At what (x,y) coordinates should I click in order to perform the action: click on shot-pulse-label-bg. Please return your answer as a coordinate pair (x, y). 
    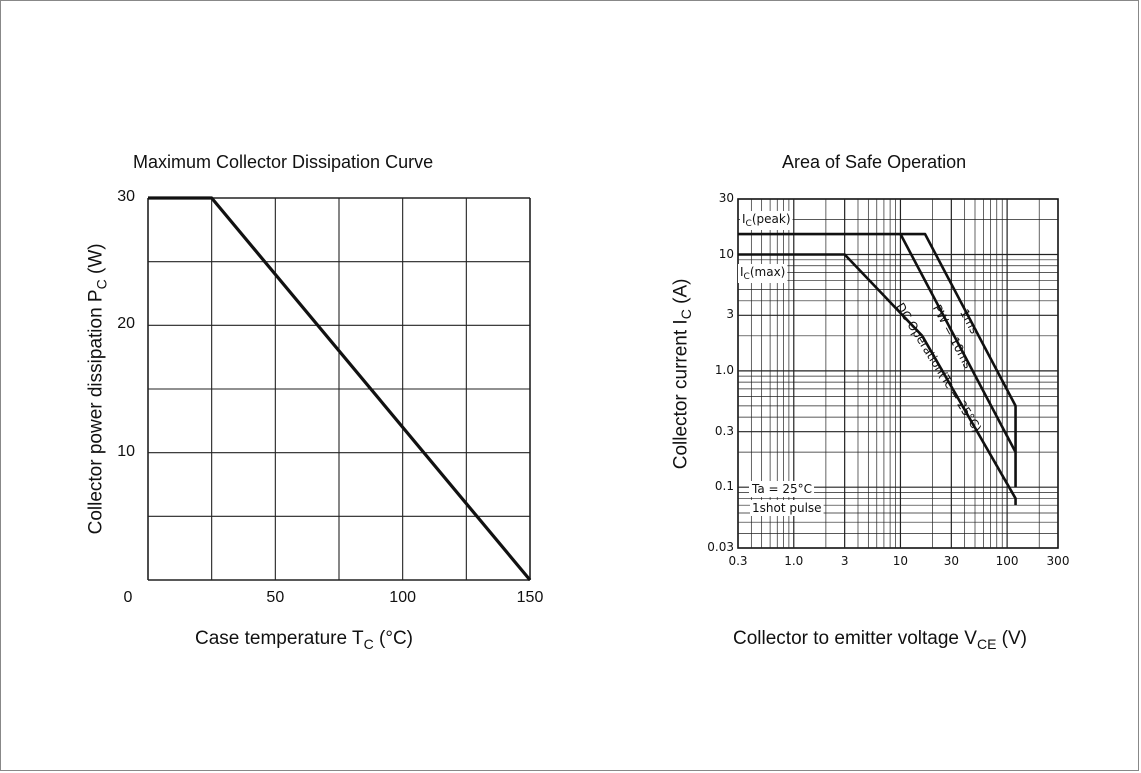
    Looking at the image, I should click on (787, 508).